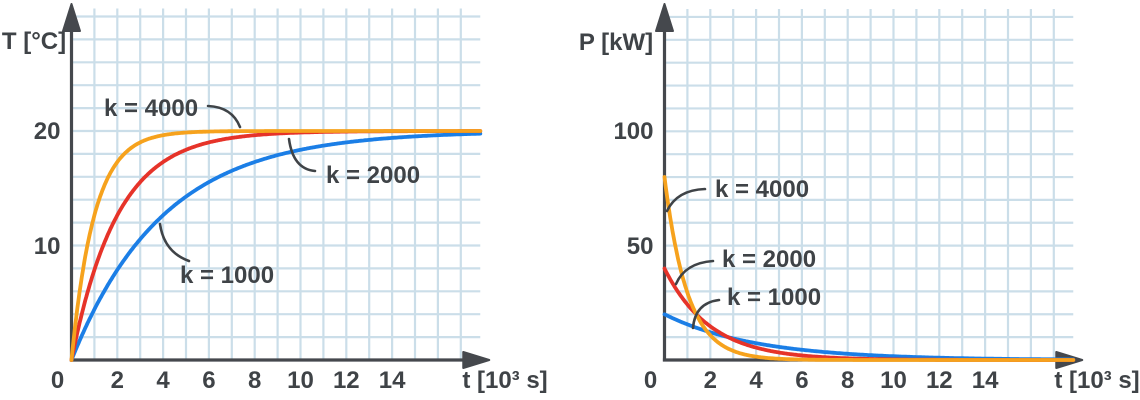 This screenshot has height=400, width=1140. Describe the element at coordinates (47, 131) in the screenshot. I see `y-tick-label: 20` at that location.